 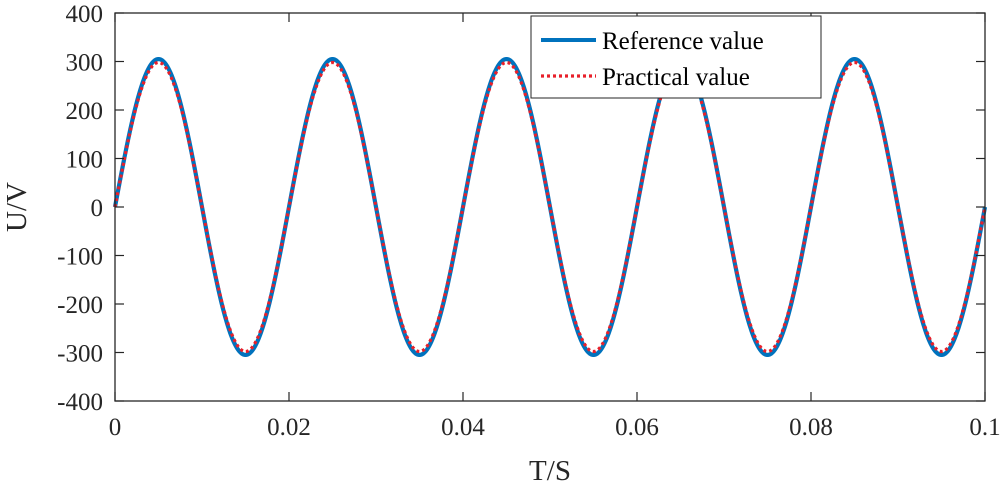 I want to click on y-axis-title: U/V, so click(x=17, y=207).